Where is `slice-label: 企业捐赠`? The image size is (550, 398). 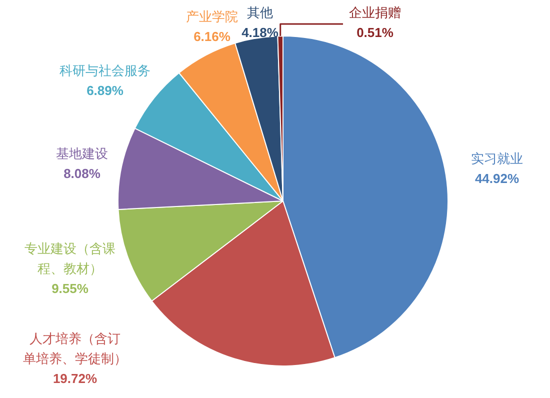 slice-label: 企业捐赠 is located at coordinates (375, 12).